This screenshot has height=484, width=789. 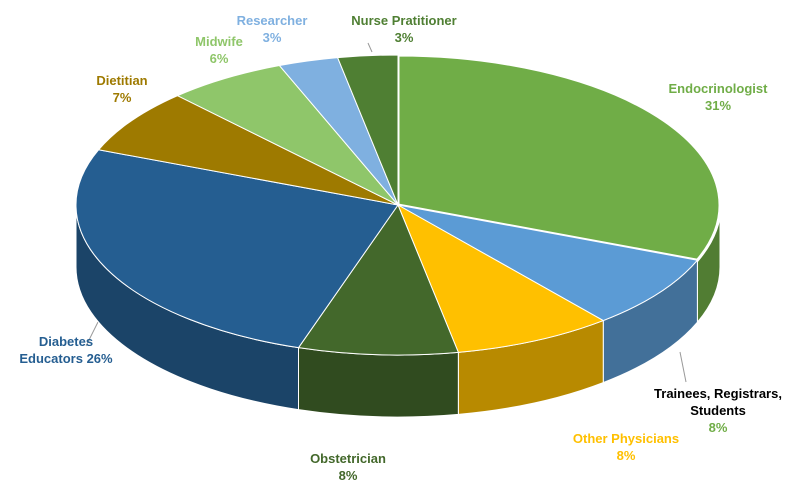 I want to click on category-label: Nurse Pratitioner, so click(x=404, y=20).